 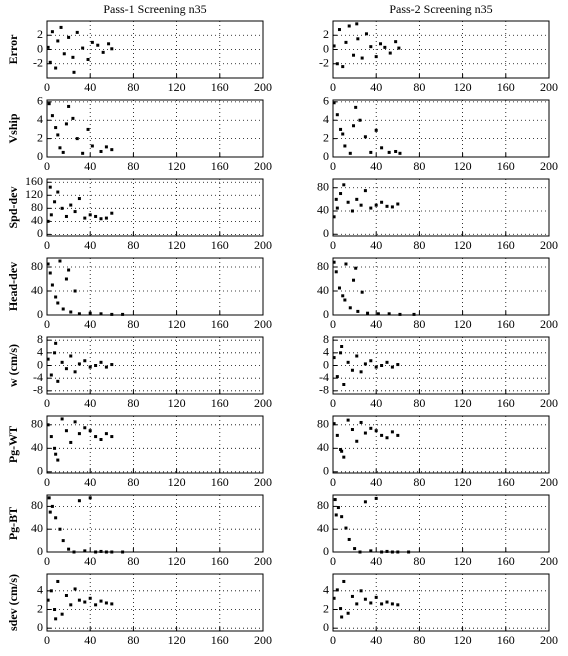 What do you see at coordinates (326, 339) in the screenshot?
I see `y-tick-label: 8` at bounding box center [326, 339].